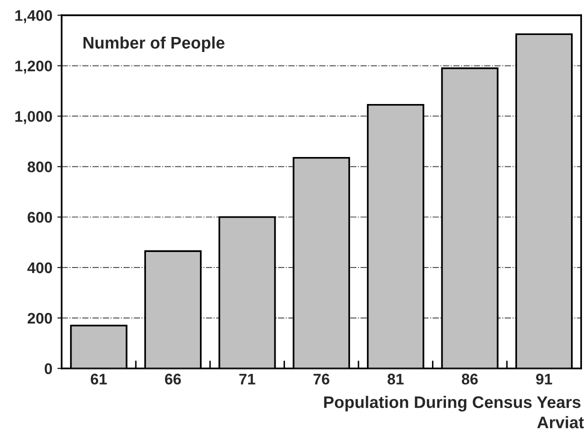 Image resolution: width=587 pixels, height=436 pixels. Describe the element at coordinates (560, 422) in the screenshot. I see `text: Arviat` at that location.